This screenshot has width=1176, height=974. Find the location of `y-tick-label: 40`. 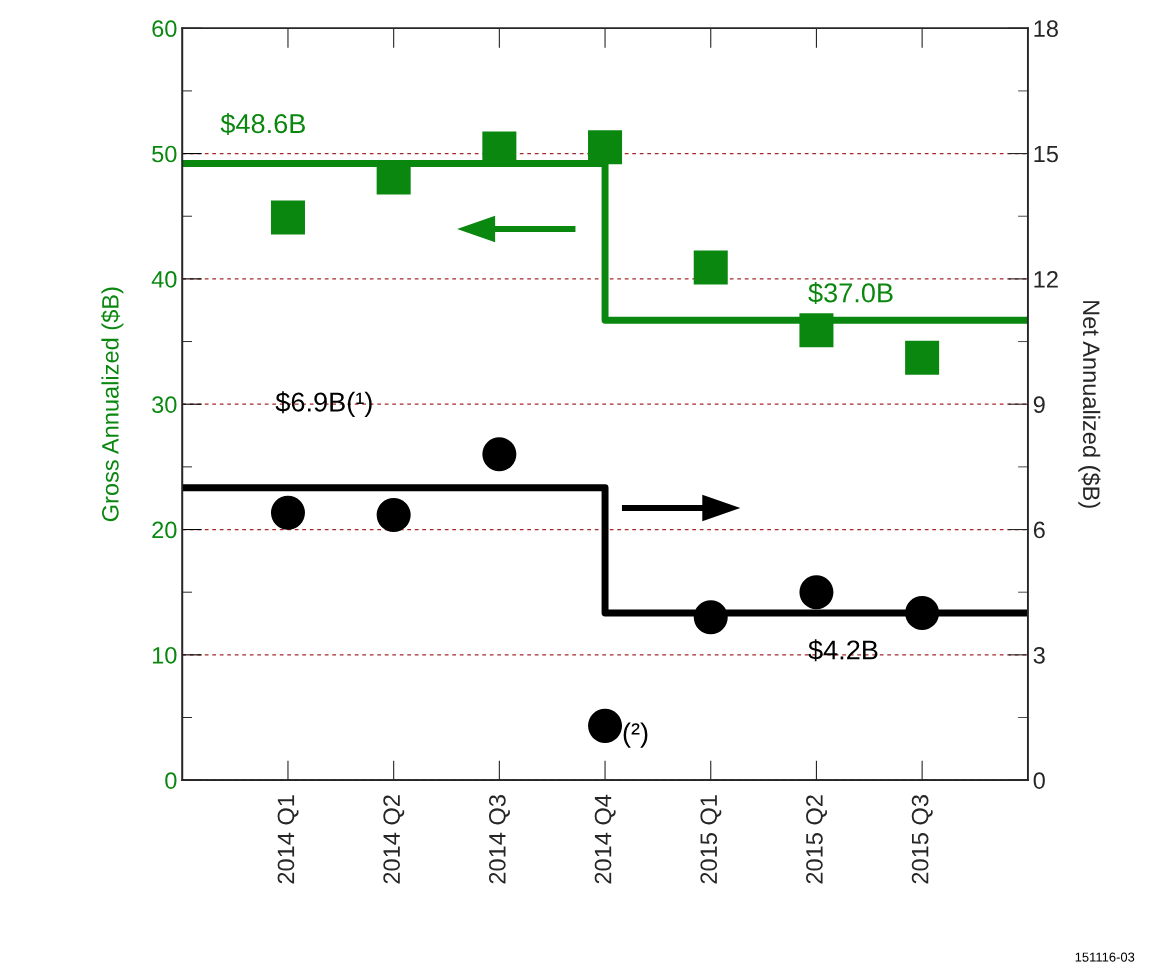

y-tick-label: 40 is located at coordinates (164, 279).